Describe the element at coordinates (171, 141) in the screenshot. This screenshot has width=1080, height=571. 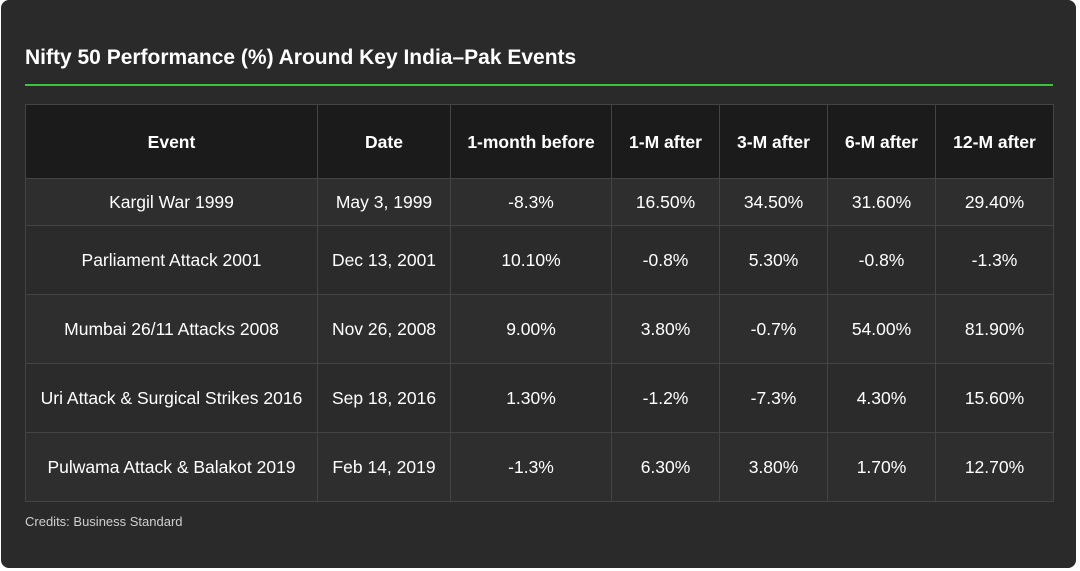
I see `column-header-event: Event` at that location.